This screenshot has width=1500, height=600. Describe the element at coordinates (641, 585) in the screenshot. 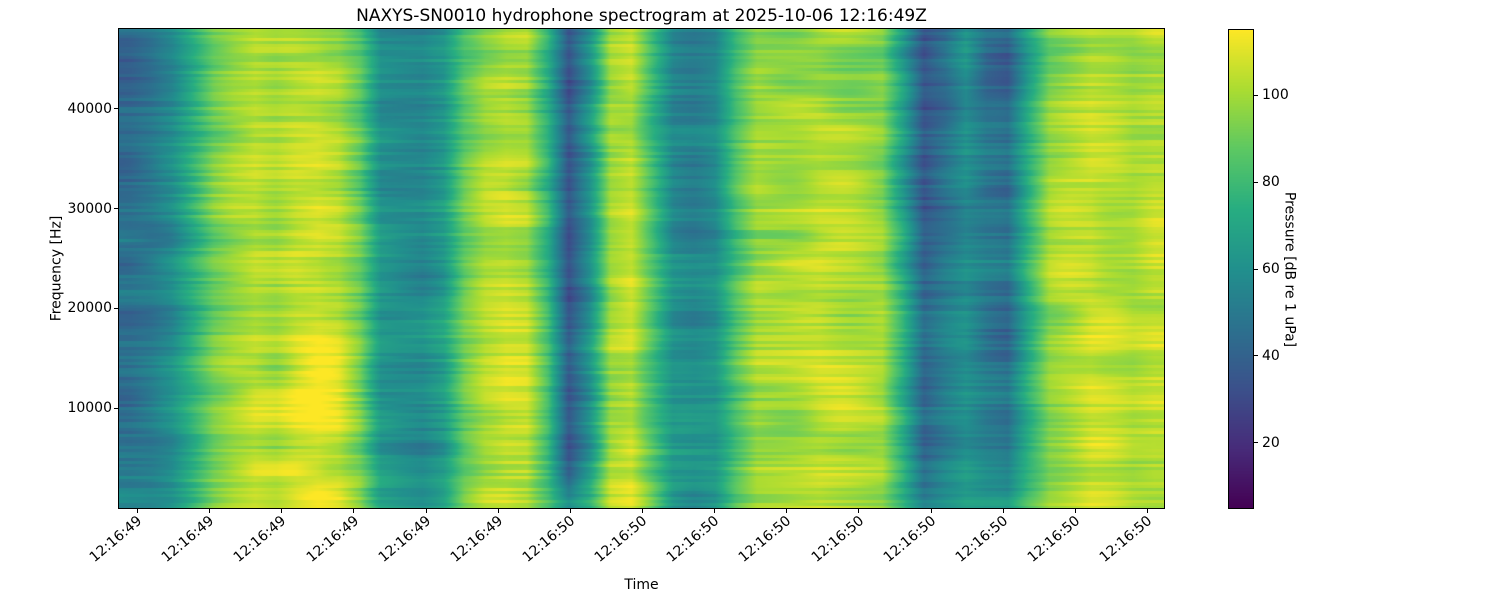

I see `x-axis-label: Time` at that location.